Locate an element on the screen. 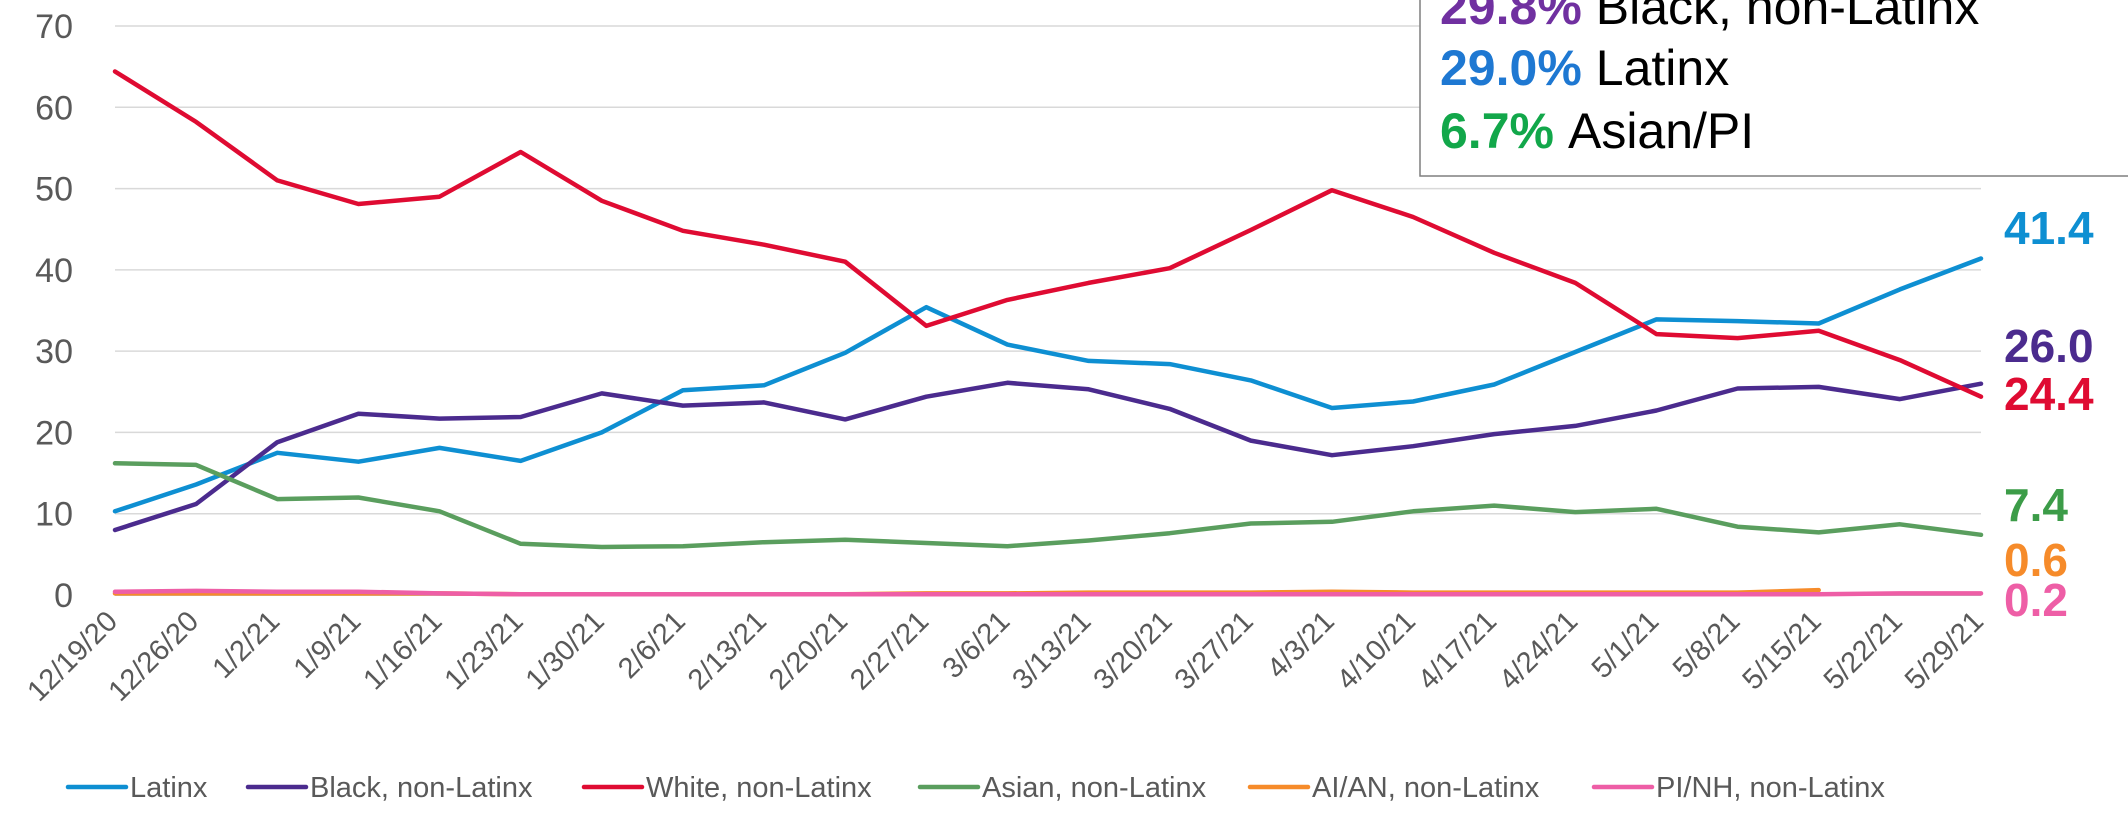  x-tick-label: 5/1/21 is located at coordinates (1626, 645).